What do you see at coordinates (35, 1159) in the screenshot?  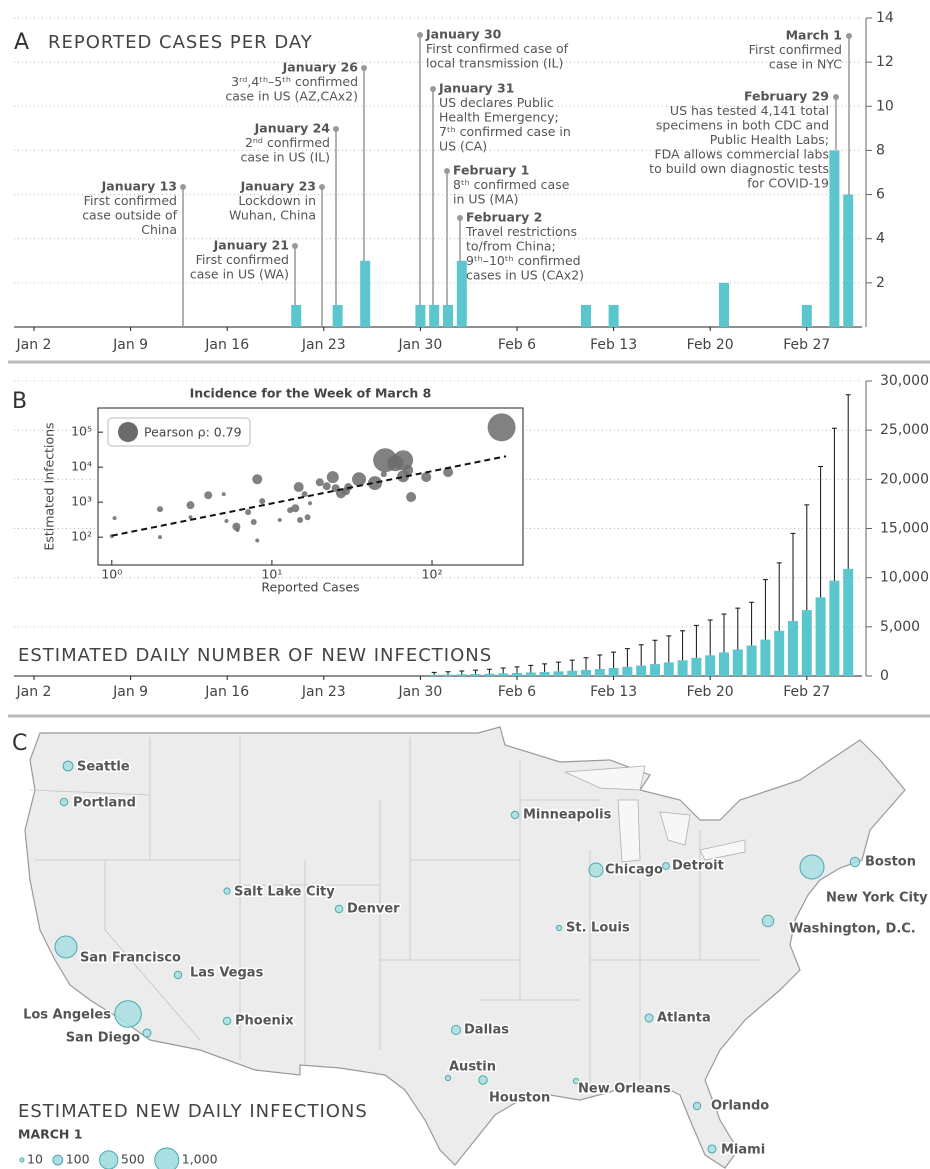 I see `legend-label: 10` at bounding box center [35, 1159].